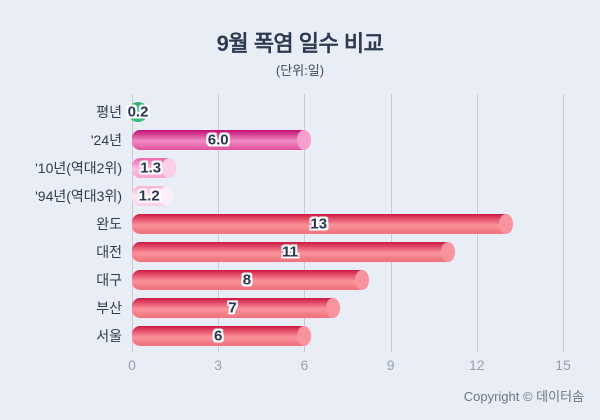  I want to click on value-label: 0.2, so click(138, 112).